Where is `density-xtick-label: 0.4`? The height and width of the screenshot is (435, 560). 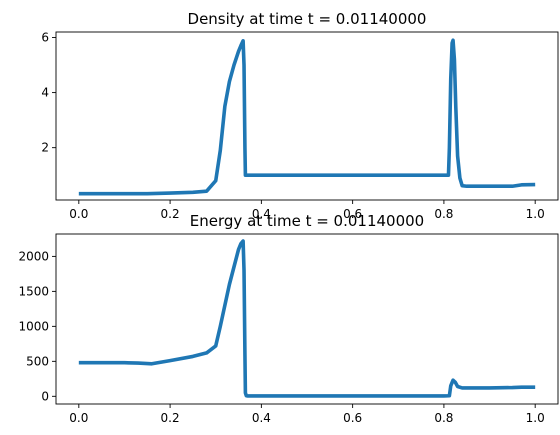
density-xtick-label: 0.4 is located at coordinates (261, 214).